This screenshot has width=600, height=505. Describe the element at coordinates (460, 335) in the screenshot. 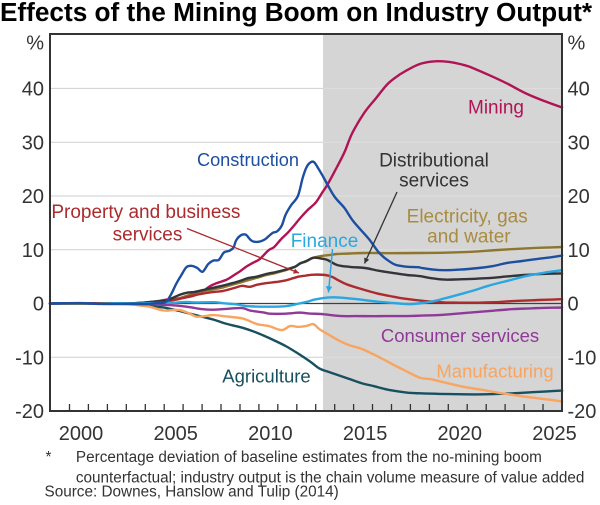

I see `svg-text: Consumer services` at that location.